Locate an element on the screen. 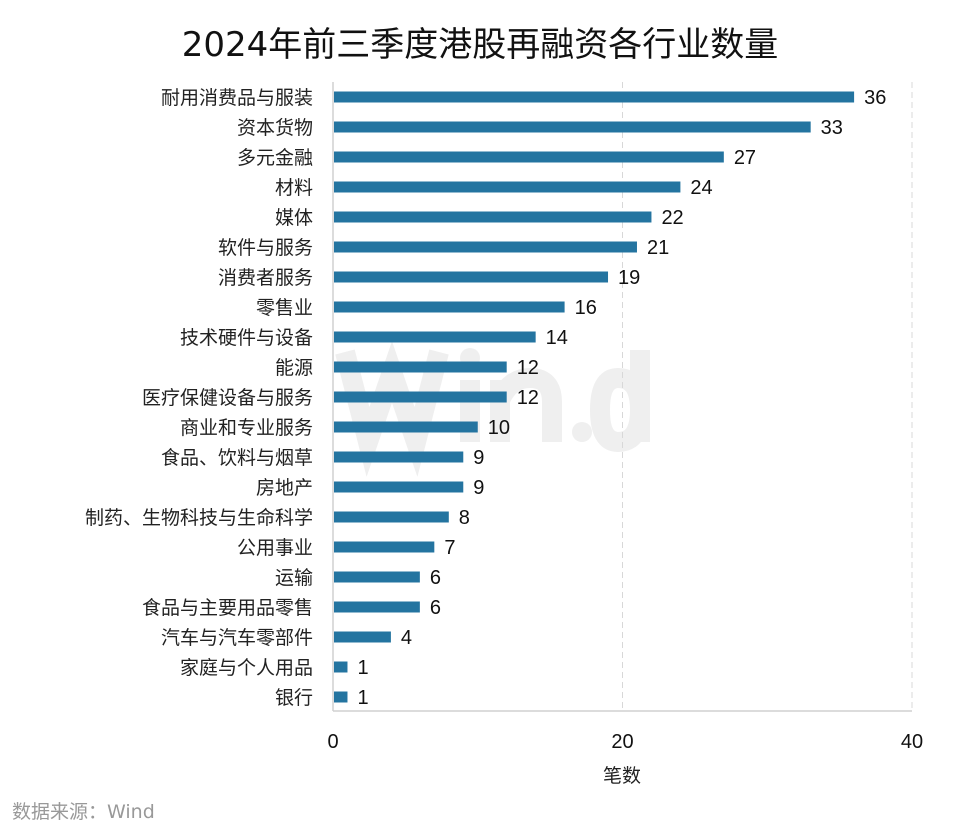 This screenshot has width=960, height=831. data-label: 4 is located at coordinates (406, 638).